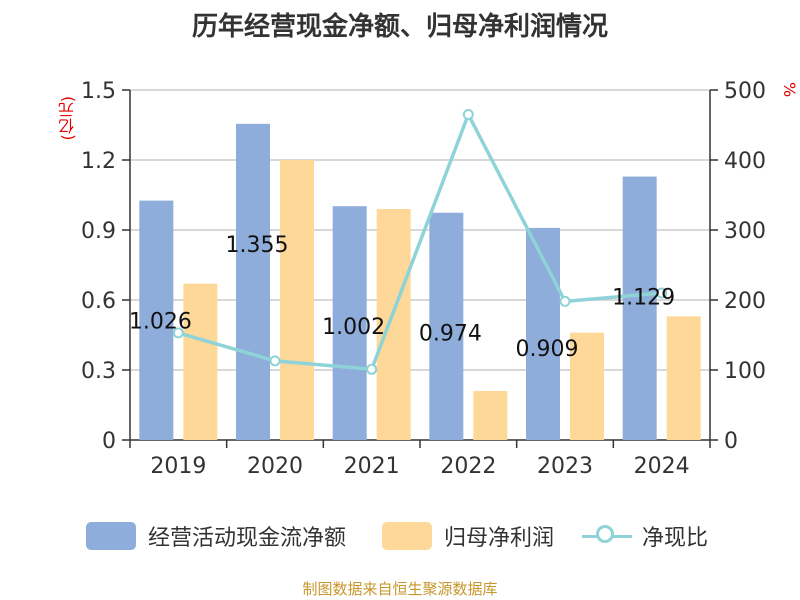  What do you see at coordinates (400, 589) in the screenshot?
I see `data-source-note: 制图数据来自恒生聚源数据库` at bounding box center [400, 589].